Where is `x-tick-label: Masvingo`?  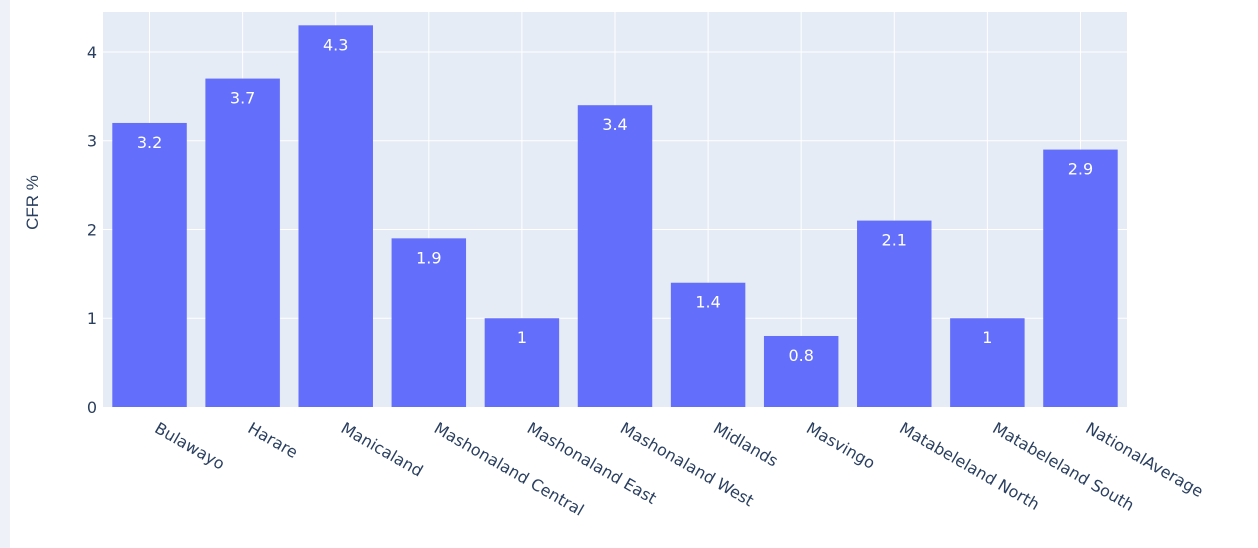
x-tick-label: Masvingo is located at coordinates (840, 445).